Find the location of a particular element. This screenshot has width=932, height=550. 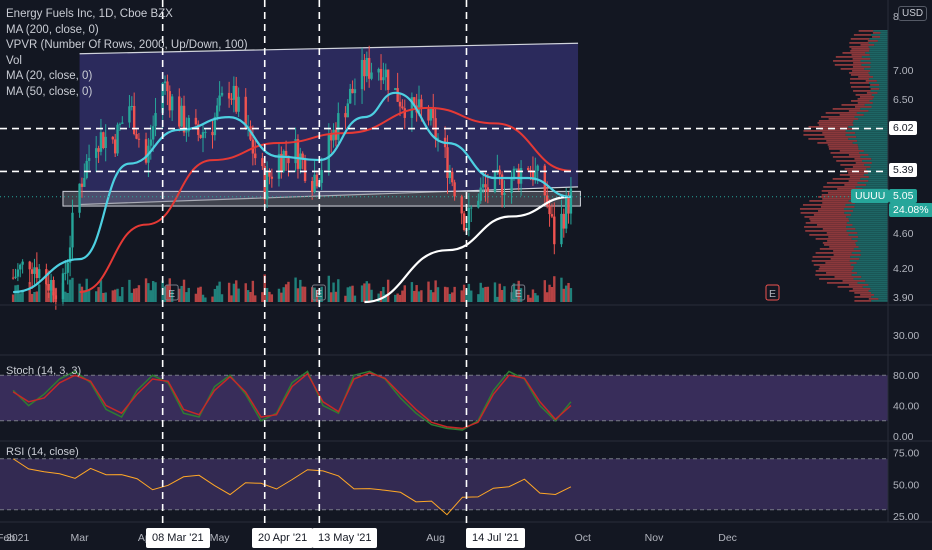

level-tag-539: 5.39 is located at coordinates (903, 170).